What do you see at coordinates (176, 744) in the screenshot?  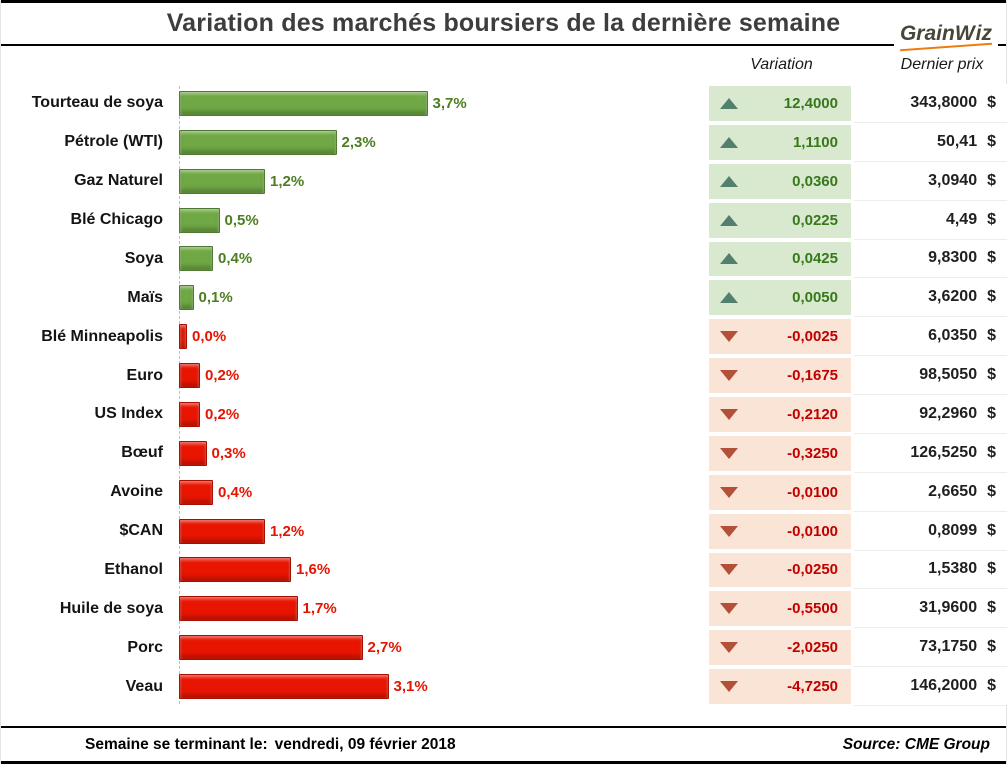 I see `footer-week-ending-label: Semaine se terminant le:` at bounding box center [176, 744].